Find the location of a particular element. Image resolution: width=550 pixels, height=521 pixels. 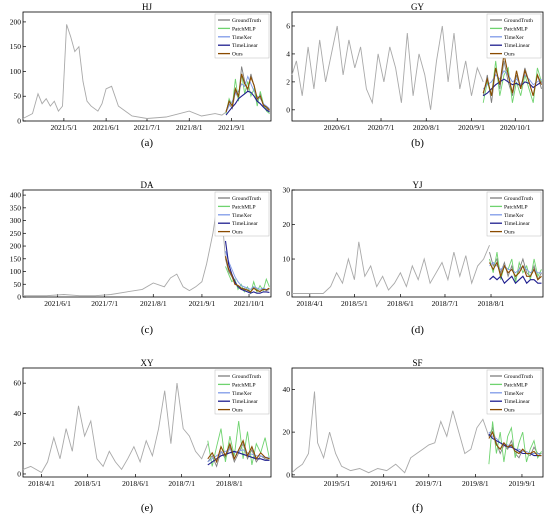

x-tick-label: 2021/6/1 is located at coordinates (106, 127).